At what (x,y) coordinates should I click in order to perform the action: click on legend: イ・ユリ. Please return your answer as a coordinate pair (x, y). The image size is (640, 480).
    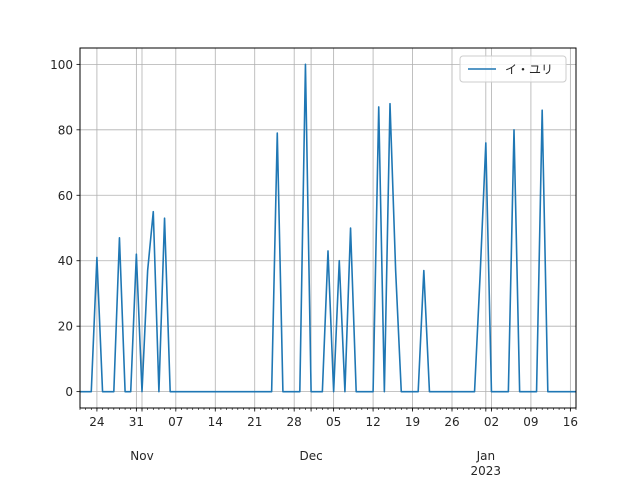
    Looking at the image, I should click on (513, 69).